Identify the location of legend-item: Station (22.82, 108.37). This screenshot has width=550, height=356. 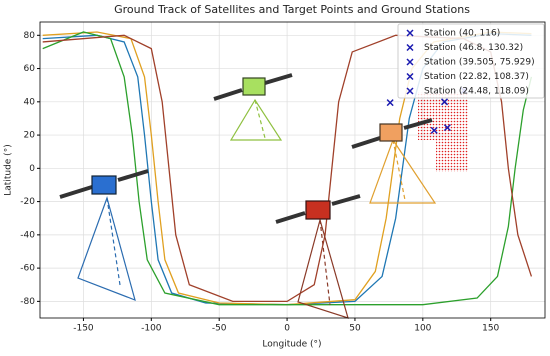
(467, 77).